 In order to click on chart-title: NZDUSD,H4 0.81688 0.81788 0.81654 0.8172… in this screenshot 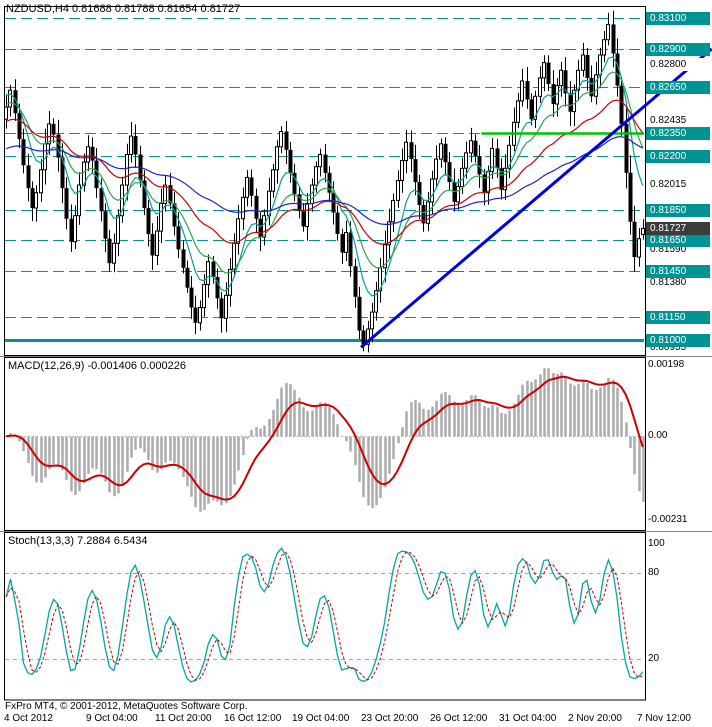, I will do `click(123, 9)`.